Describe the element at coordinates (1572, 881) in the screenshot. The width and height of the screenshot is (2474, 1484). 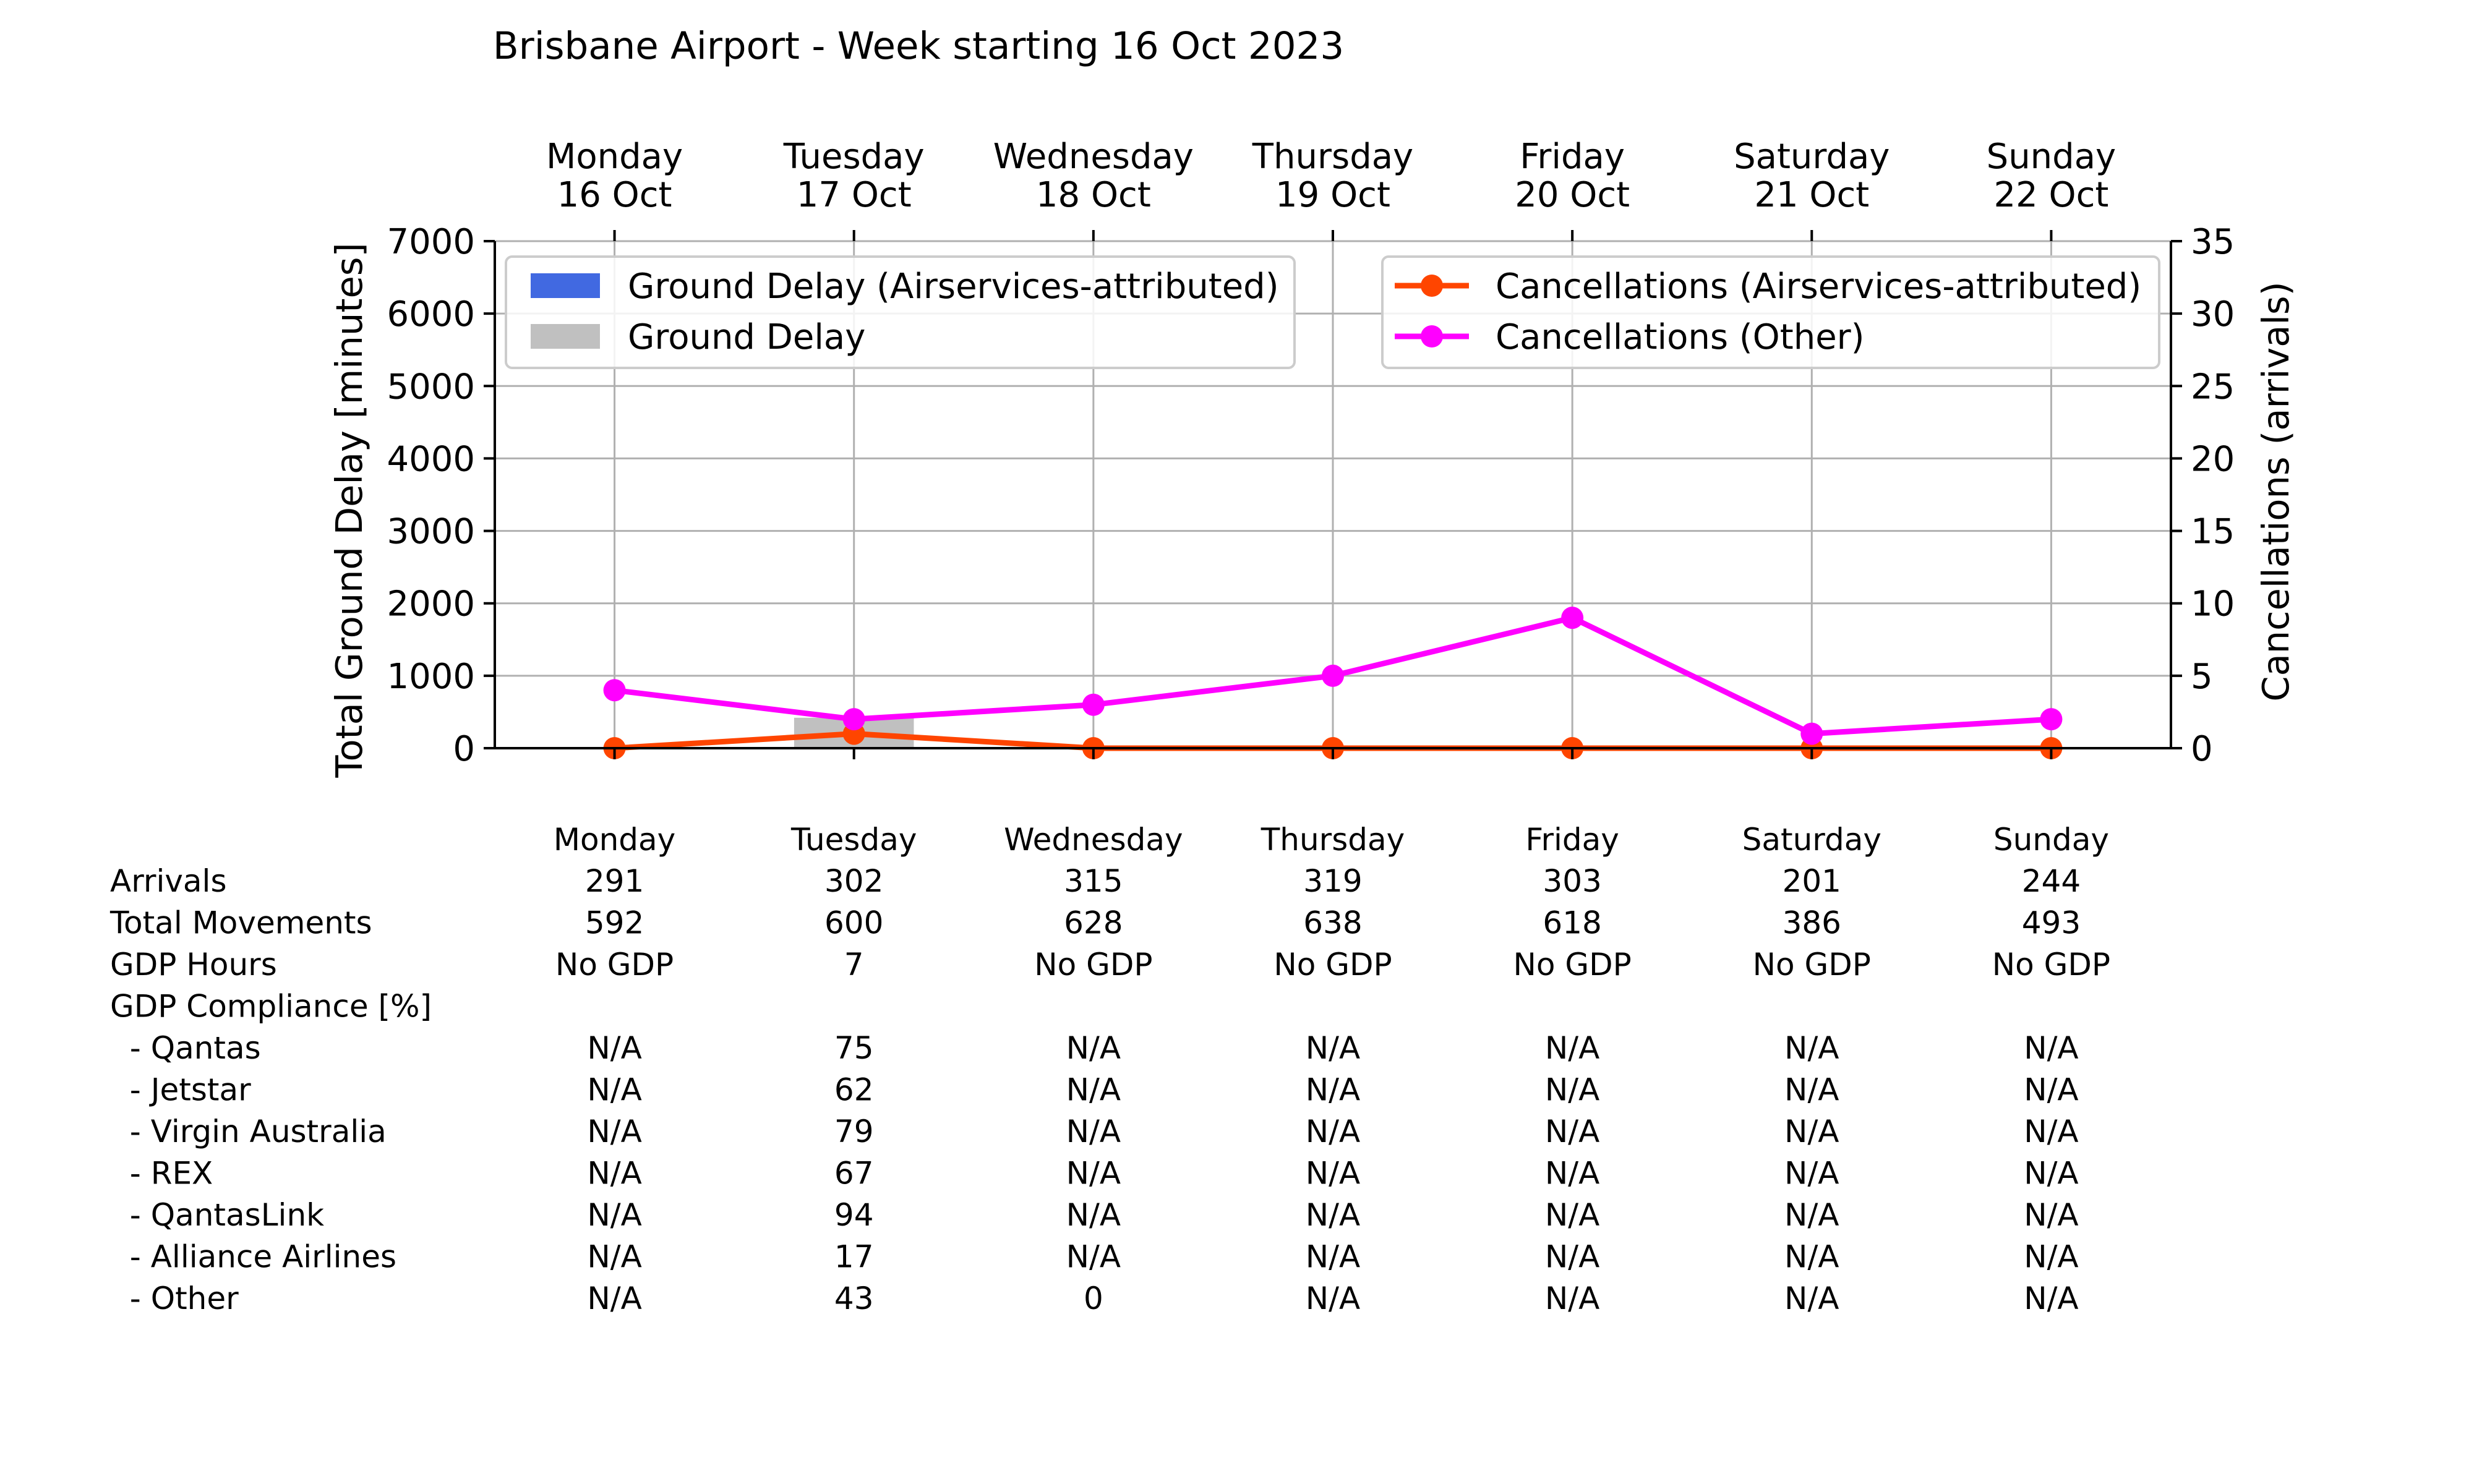
I see `table-cell: 303` at that location.